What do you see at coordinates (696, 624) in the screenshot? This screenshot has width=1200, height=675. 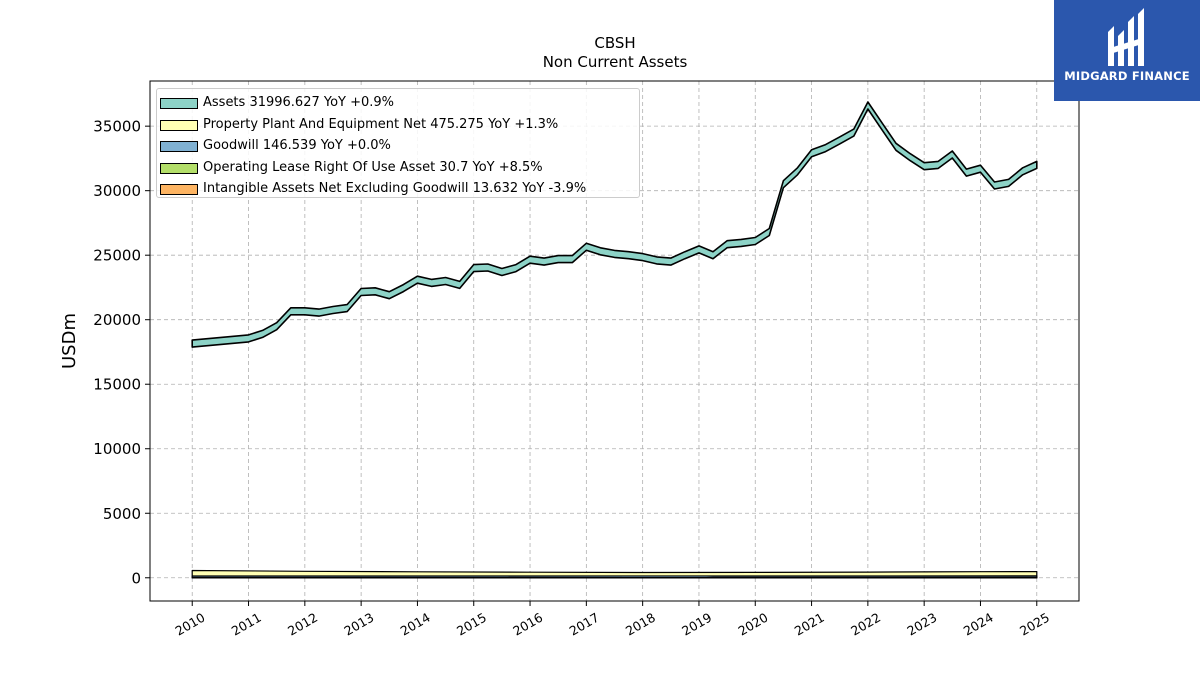 I see `x-tick-label: 2019` at bounding box center [696, 624].